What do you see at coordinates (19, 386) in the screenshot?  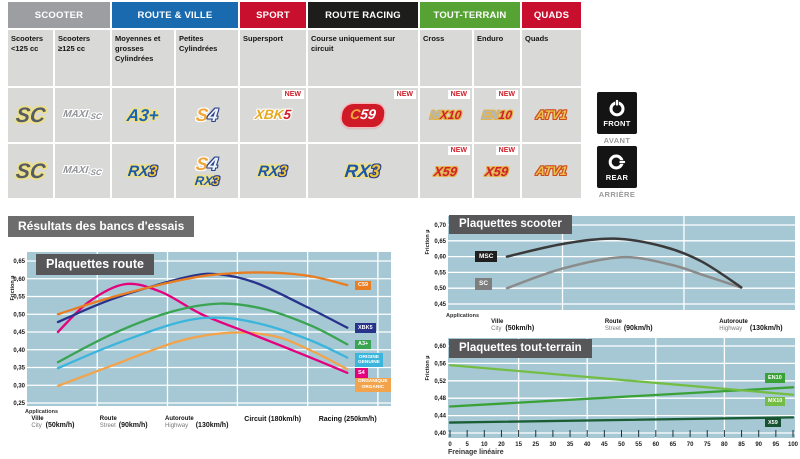 I see `y-tick-label: 0,30` at bounding box center [19, 386].